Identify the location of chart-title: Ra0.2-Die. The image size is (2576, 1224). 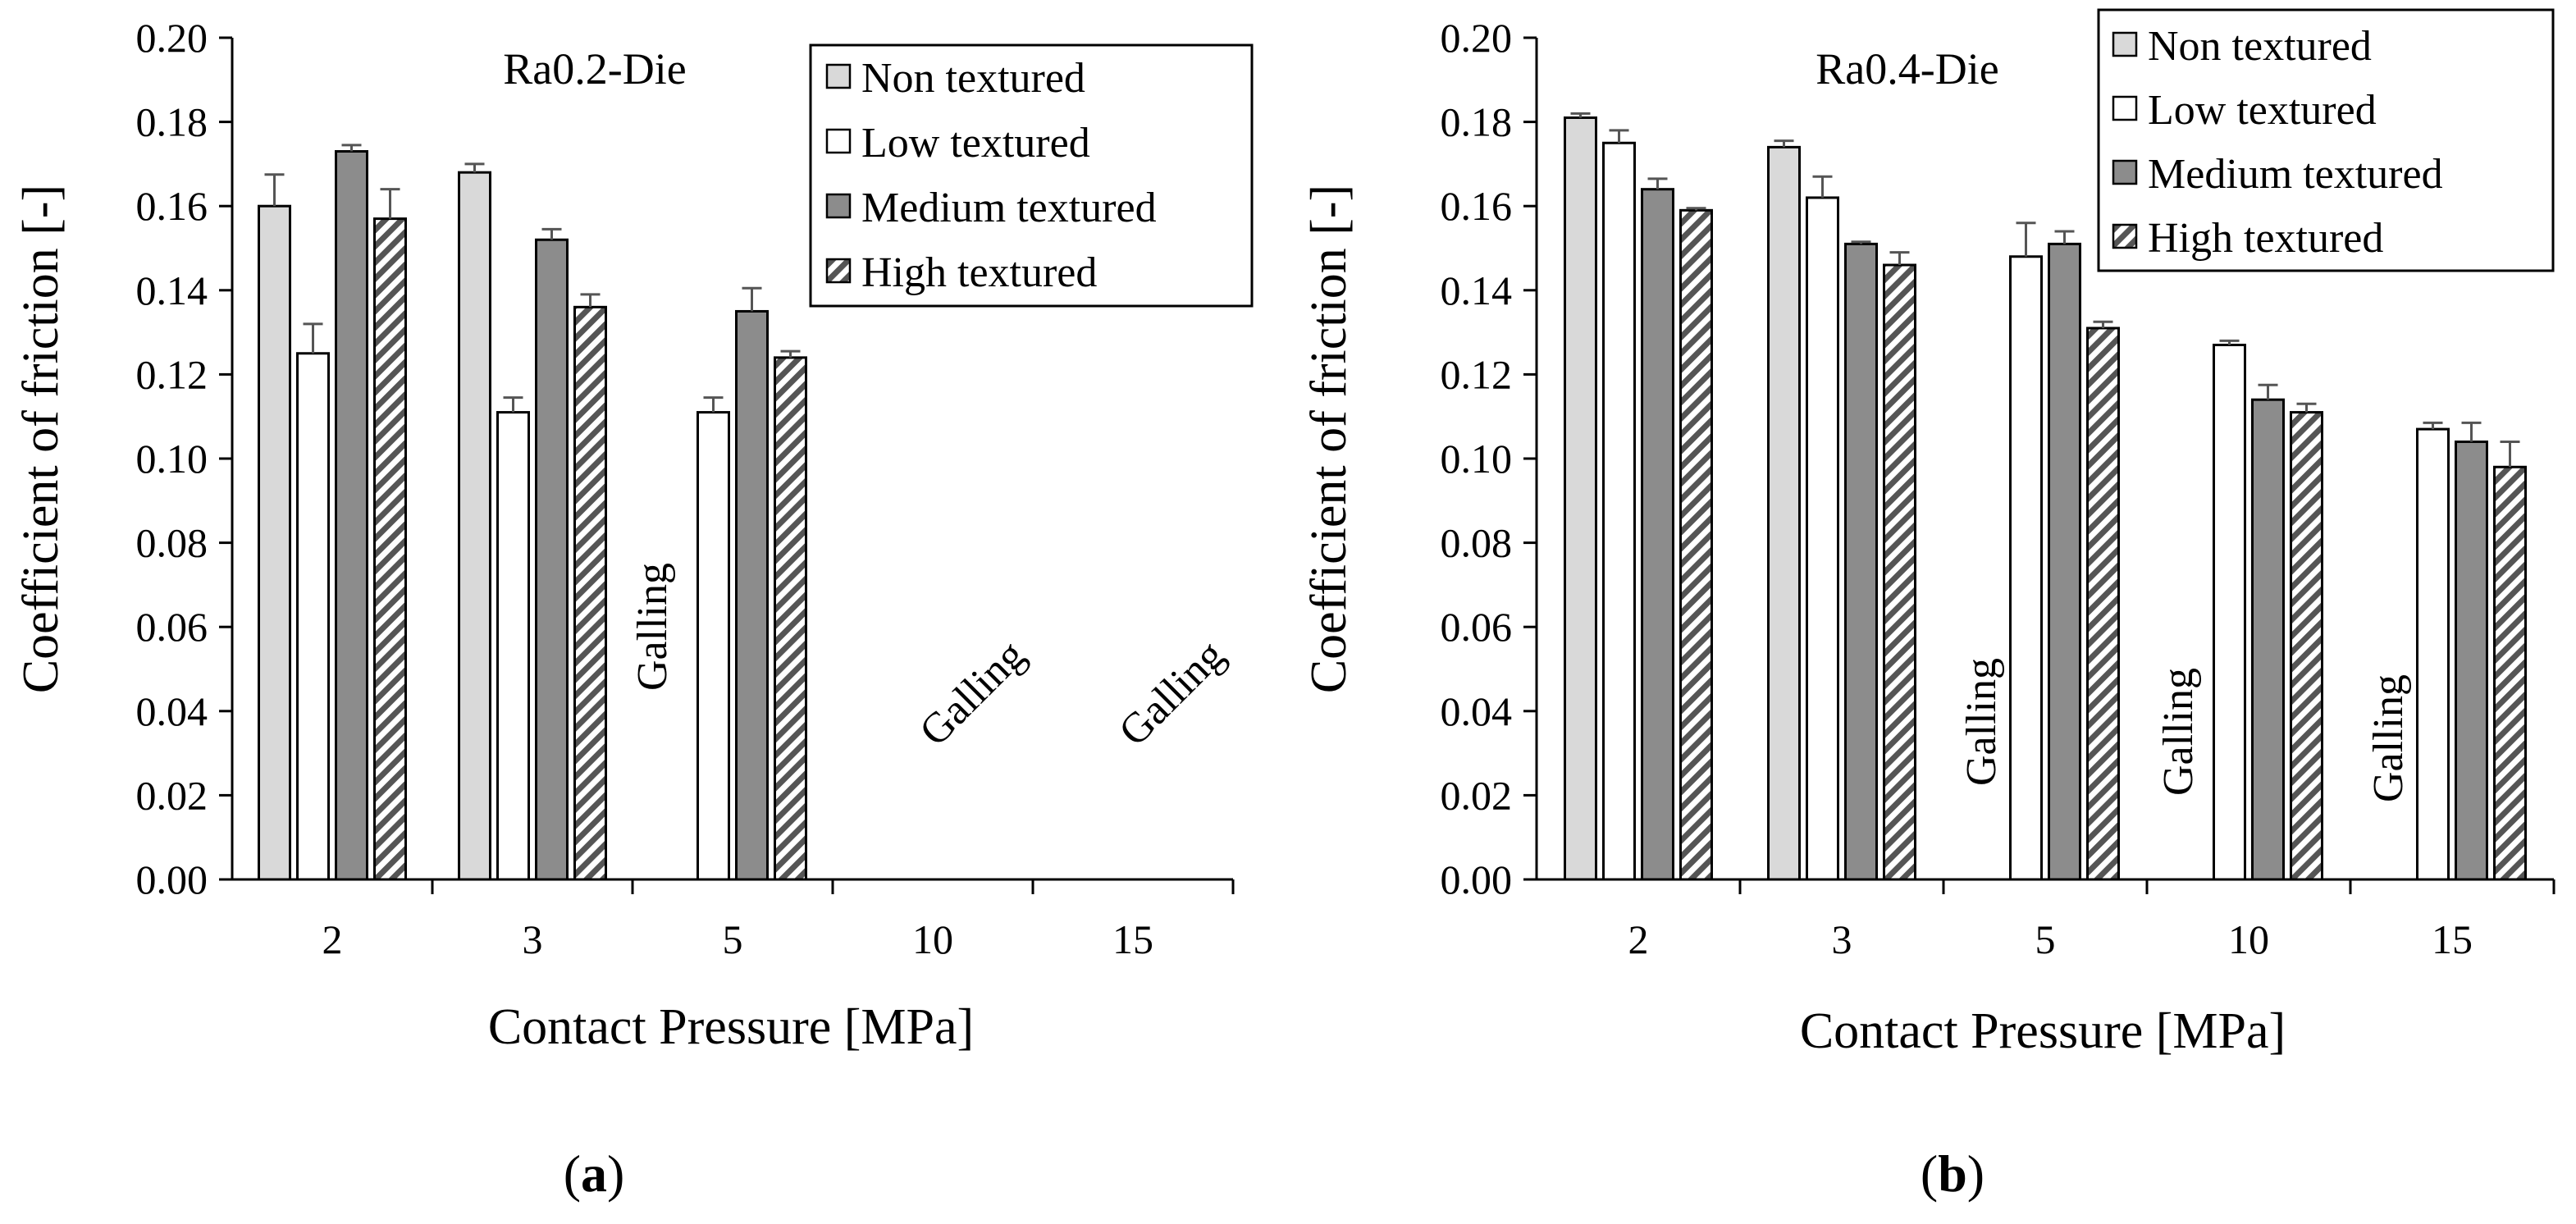
(594, 69).